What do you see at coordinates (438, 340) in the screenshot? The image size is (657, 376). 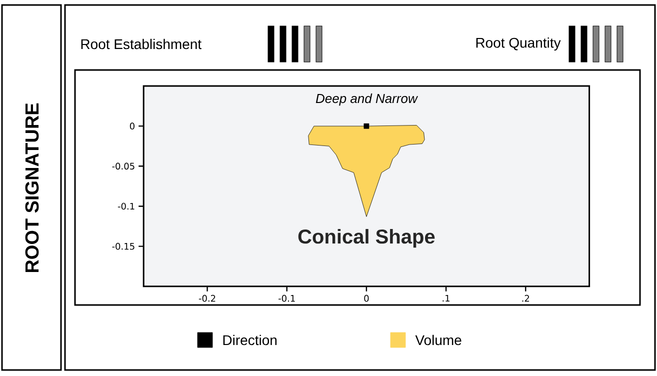 I see `legend-label: Volume` at bounding box center [438, 340].